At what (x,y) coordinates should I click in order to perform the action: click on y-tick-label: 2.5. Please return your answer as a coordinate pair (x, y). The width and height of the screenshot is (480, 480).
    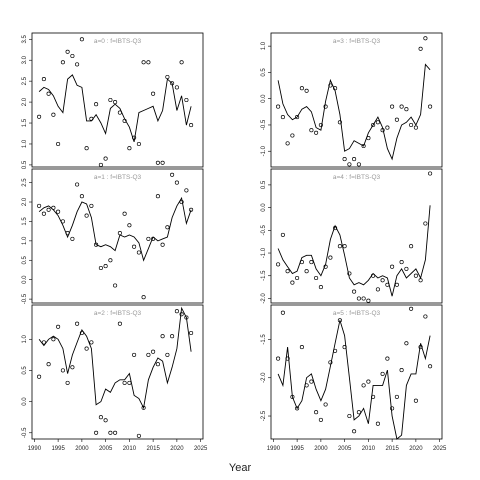
    Looking at the image, I should click on (25, 182).